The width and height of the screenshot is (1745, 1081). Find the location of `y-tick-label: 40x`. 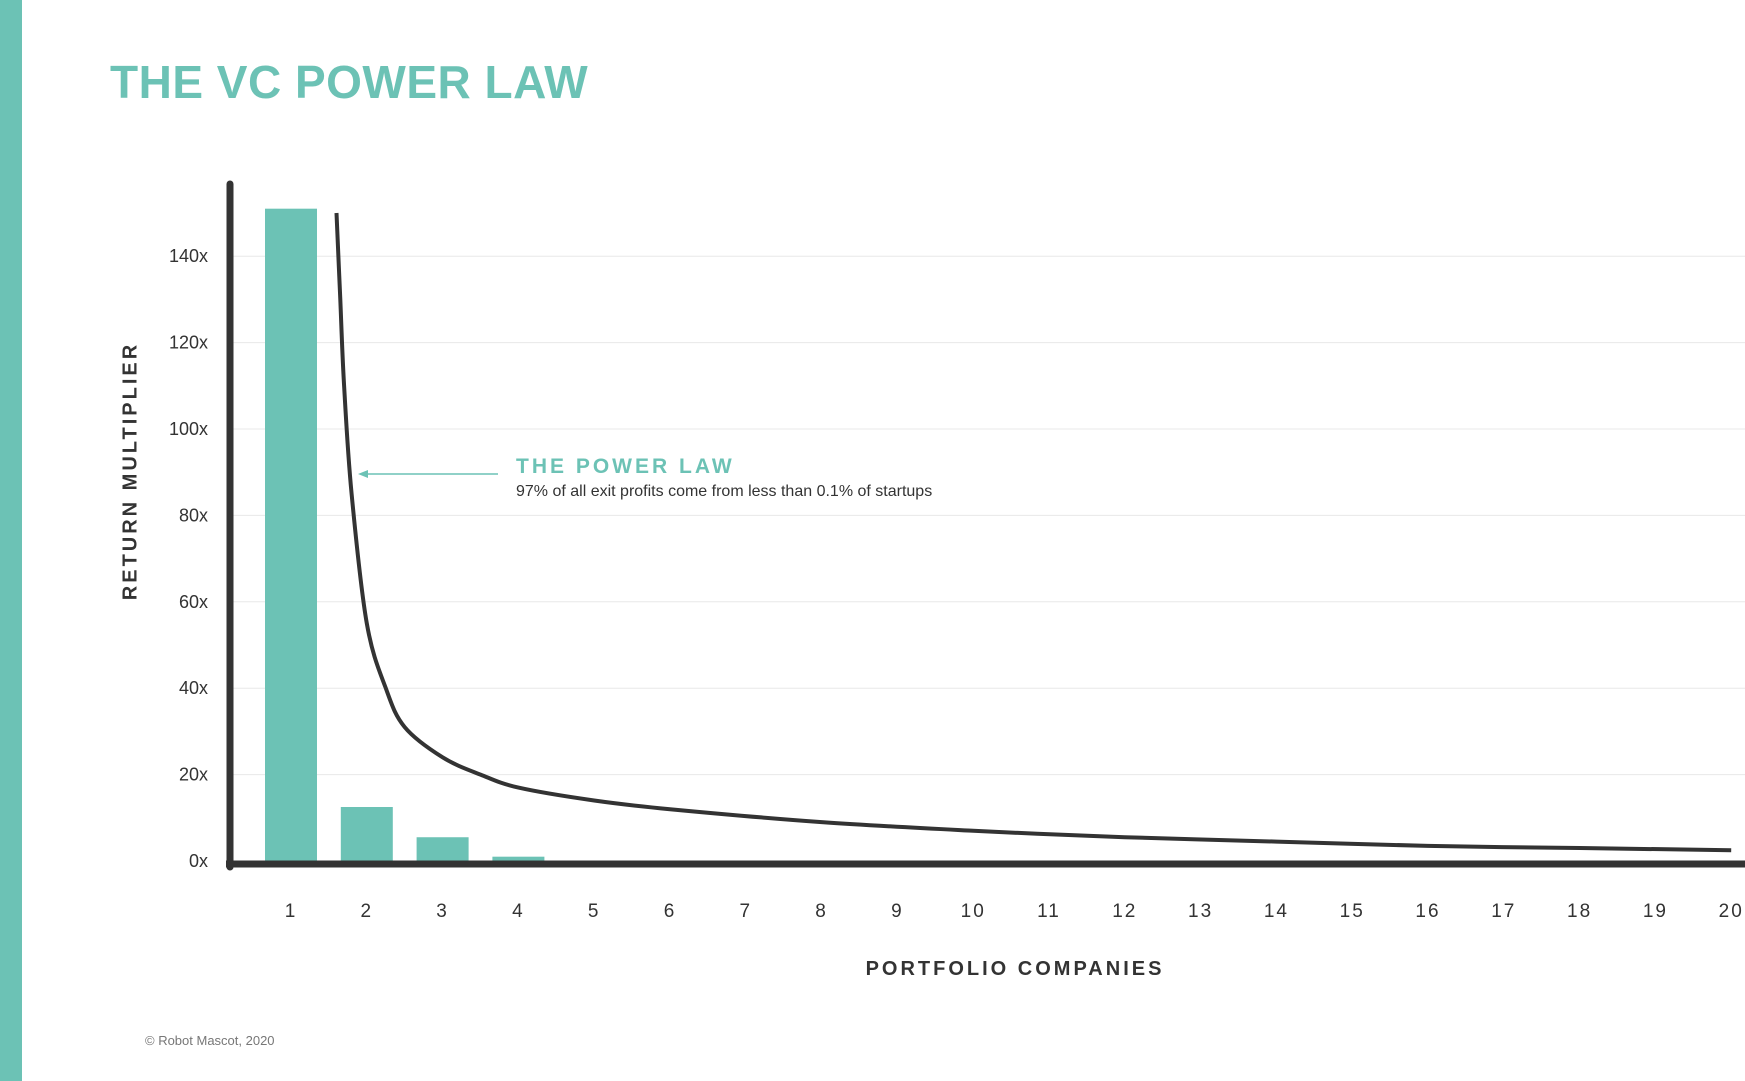

y-tick-label: 40x is located at coordinates (193, 688).